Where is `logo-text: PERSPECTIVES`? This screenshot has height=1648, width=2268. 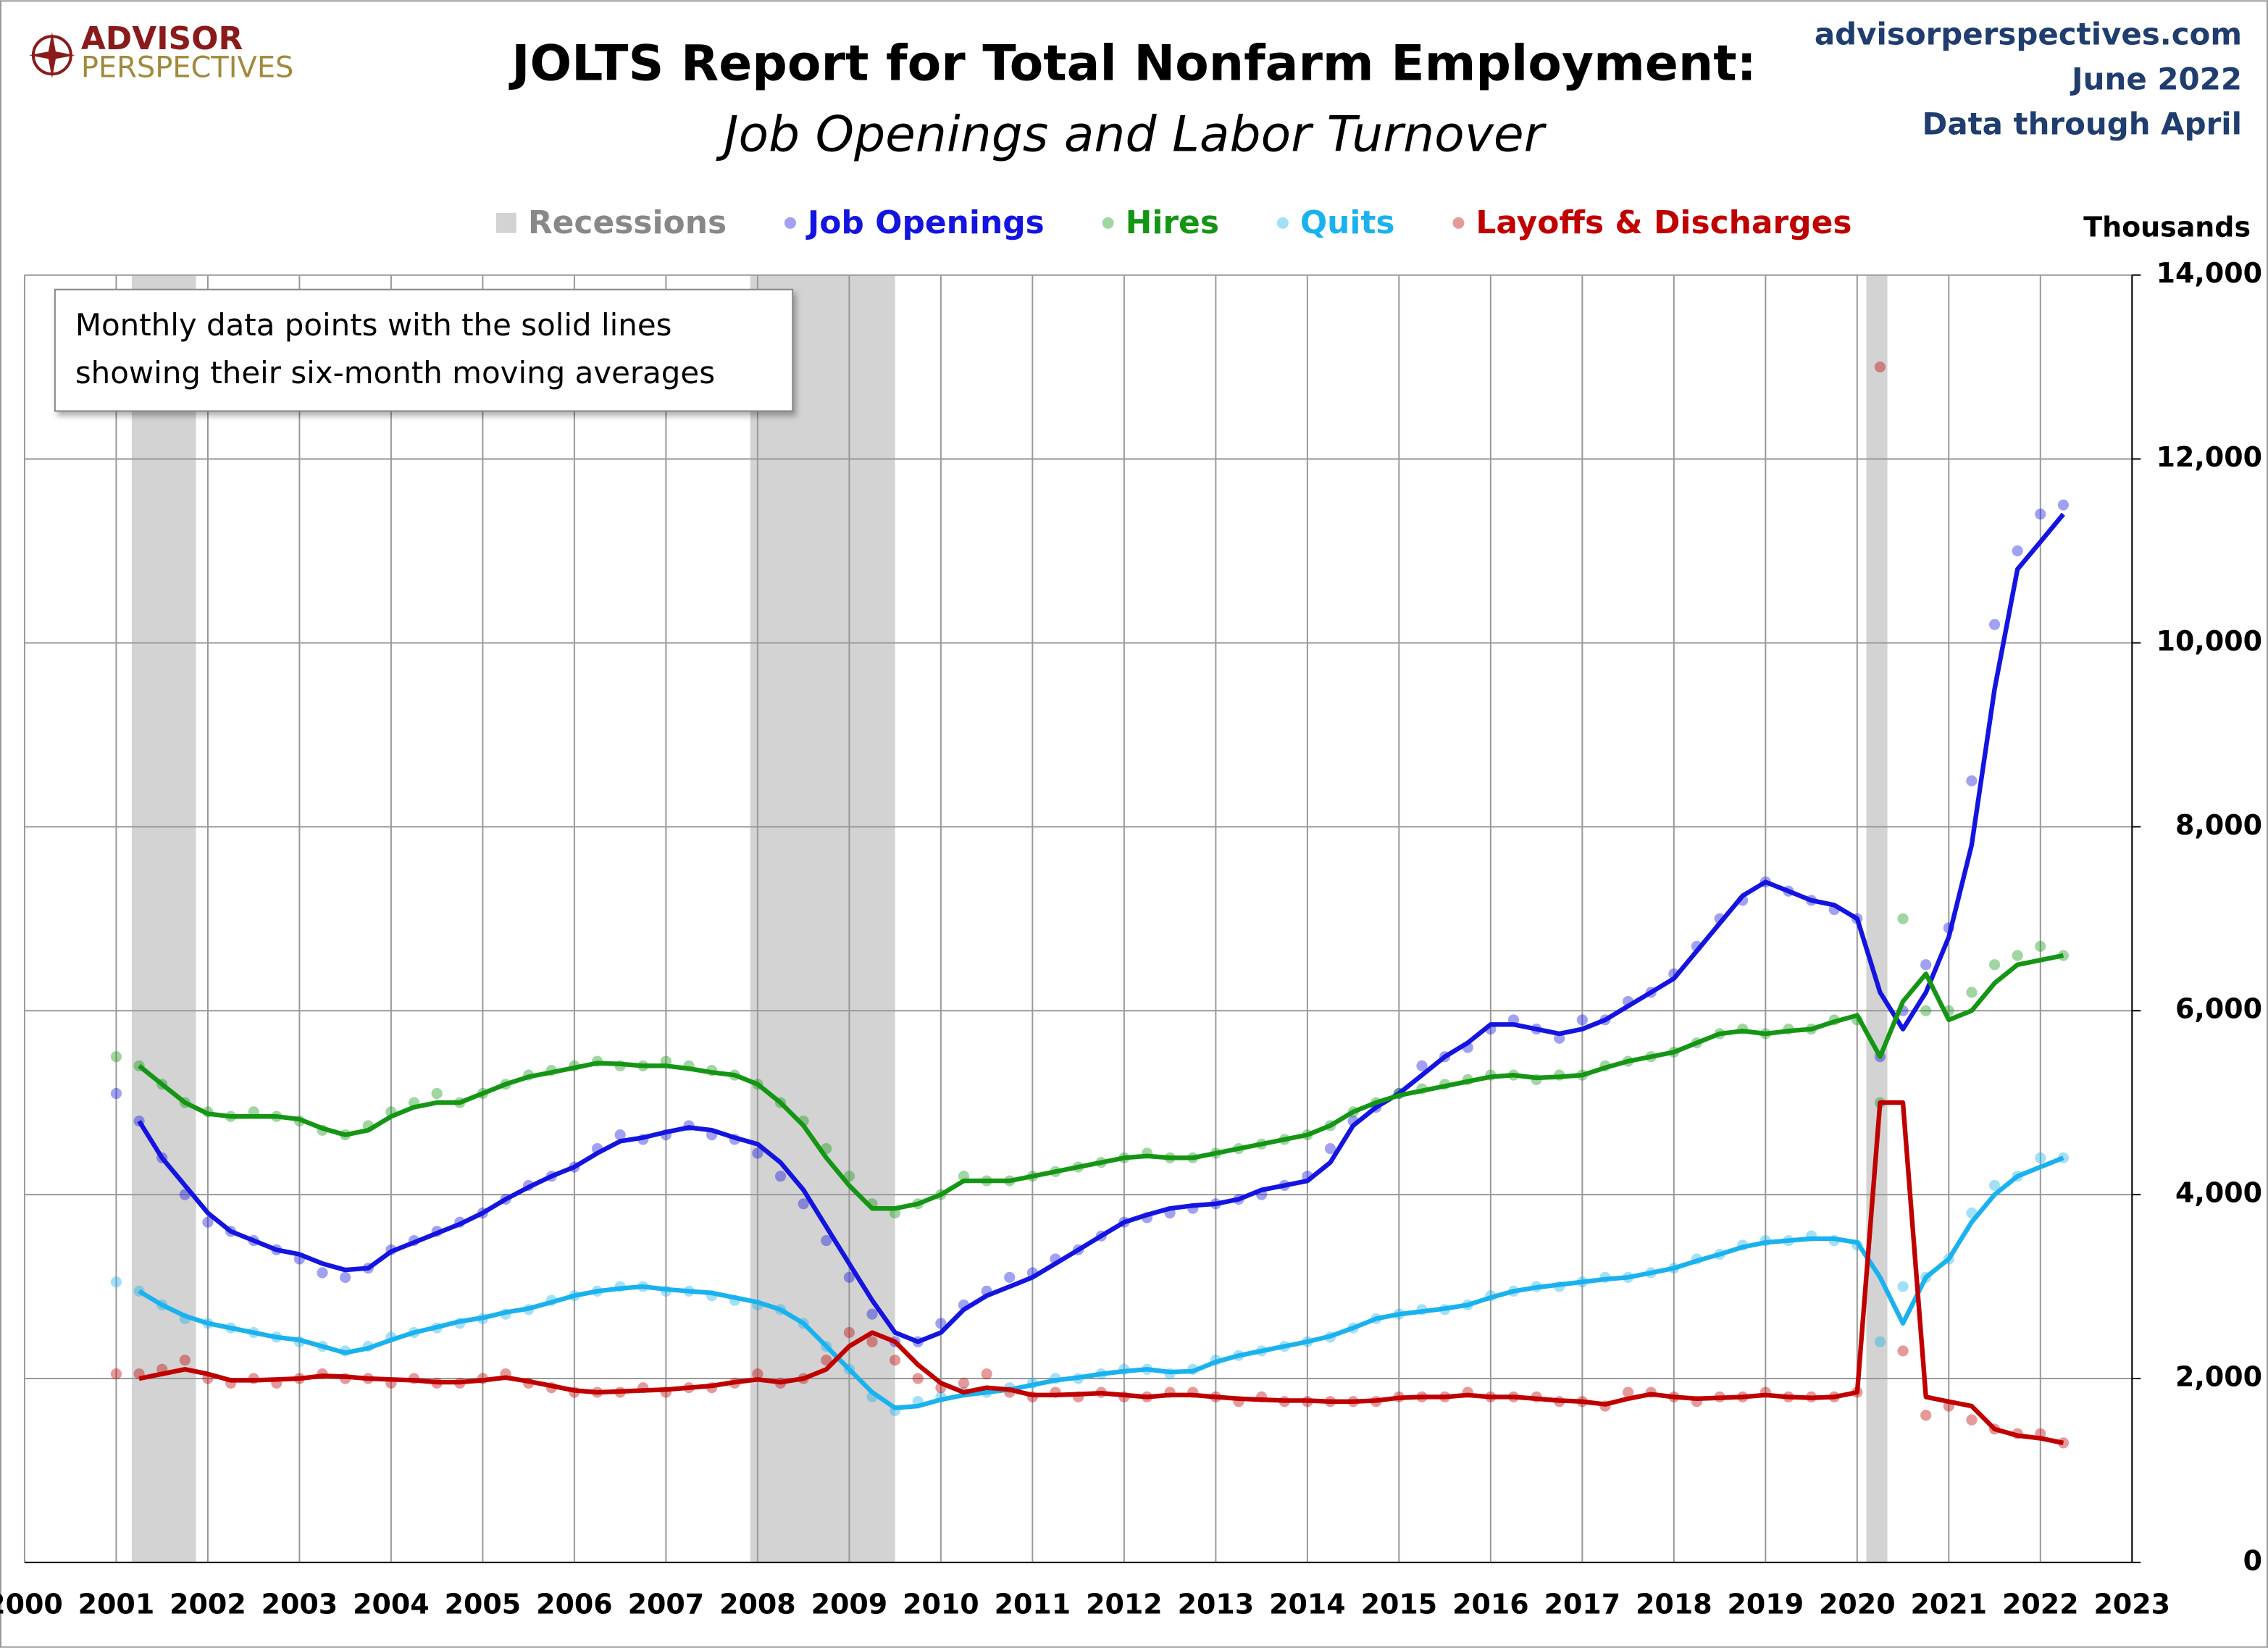
logo-text: PERSPECTIVES is located at coordinates (188, 68).